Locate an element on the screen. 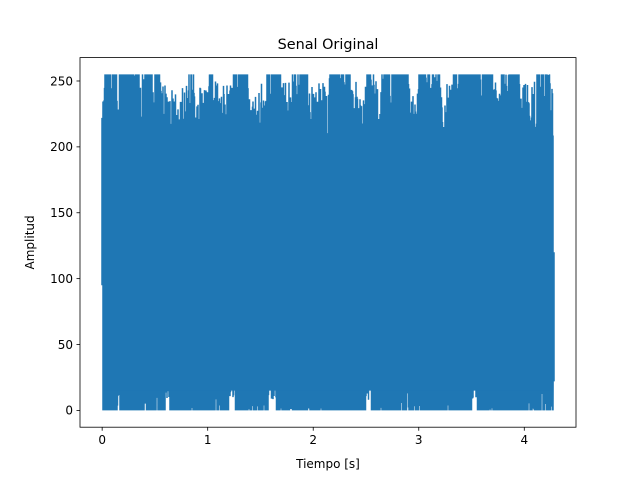 The image size is (640, 480). y-tick-label: 0 is located at coordinates (69, 411).